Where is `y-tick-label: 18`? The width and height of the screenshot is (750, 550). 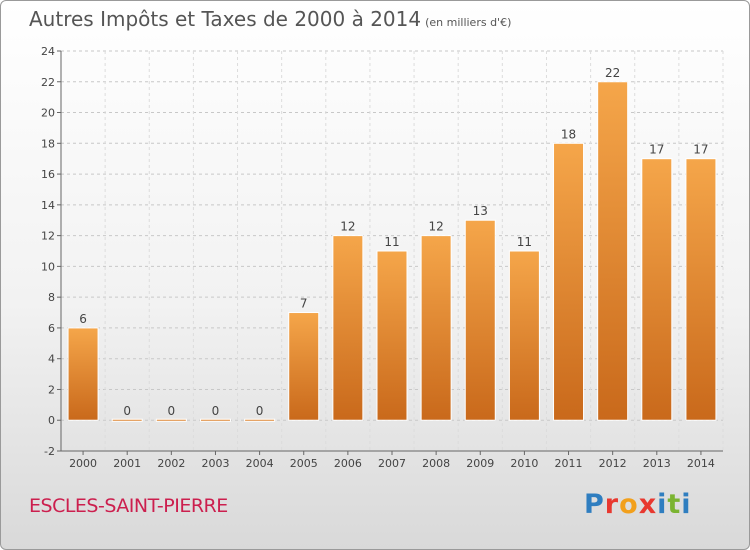
y-tick-label: 18 is located at coordinates (48, 143).